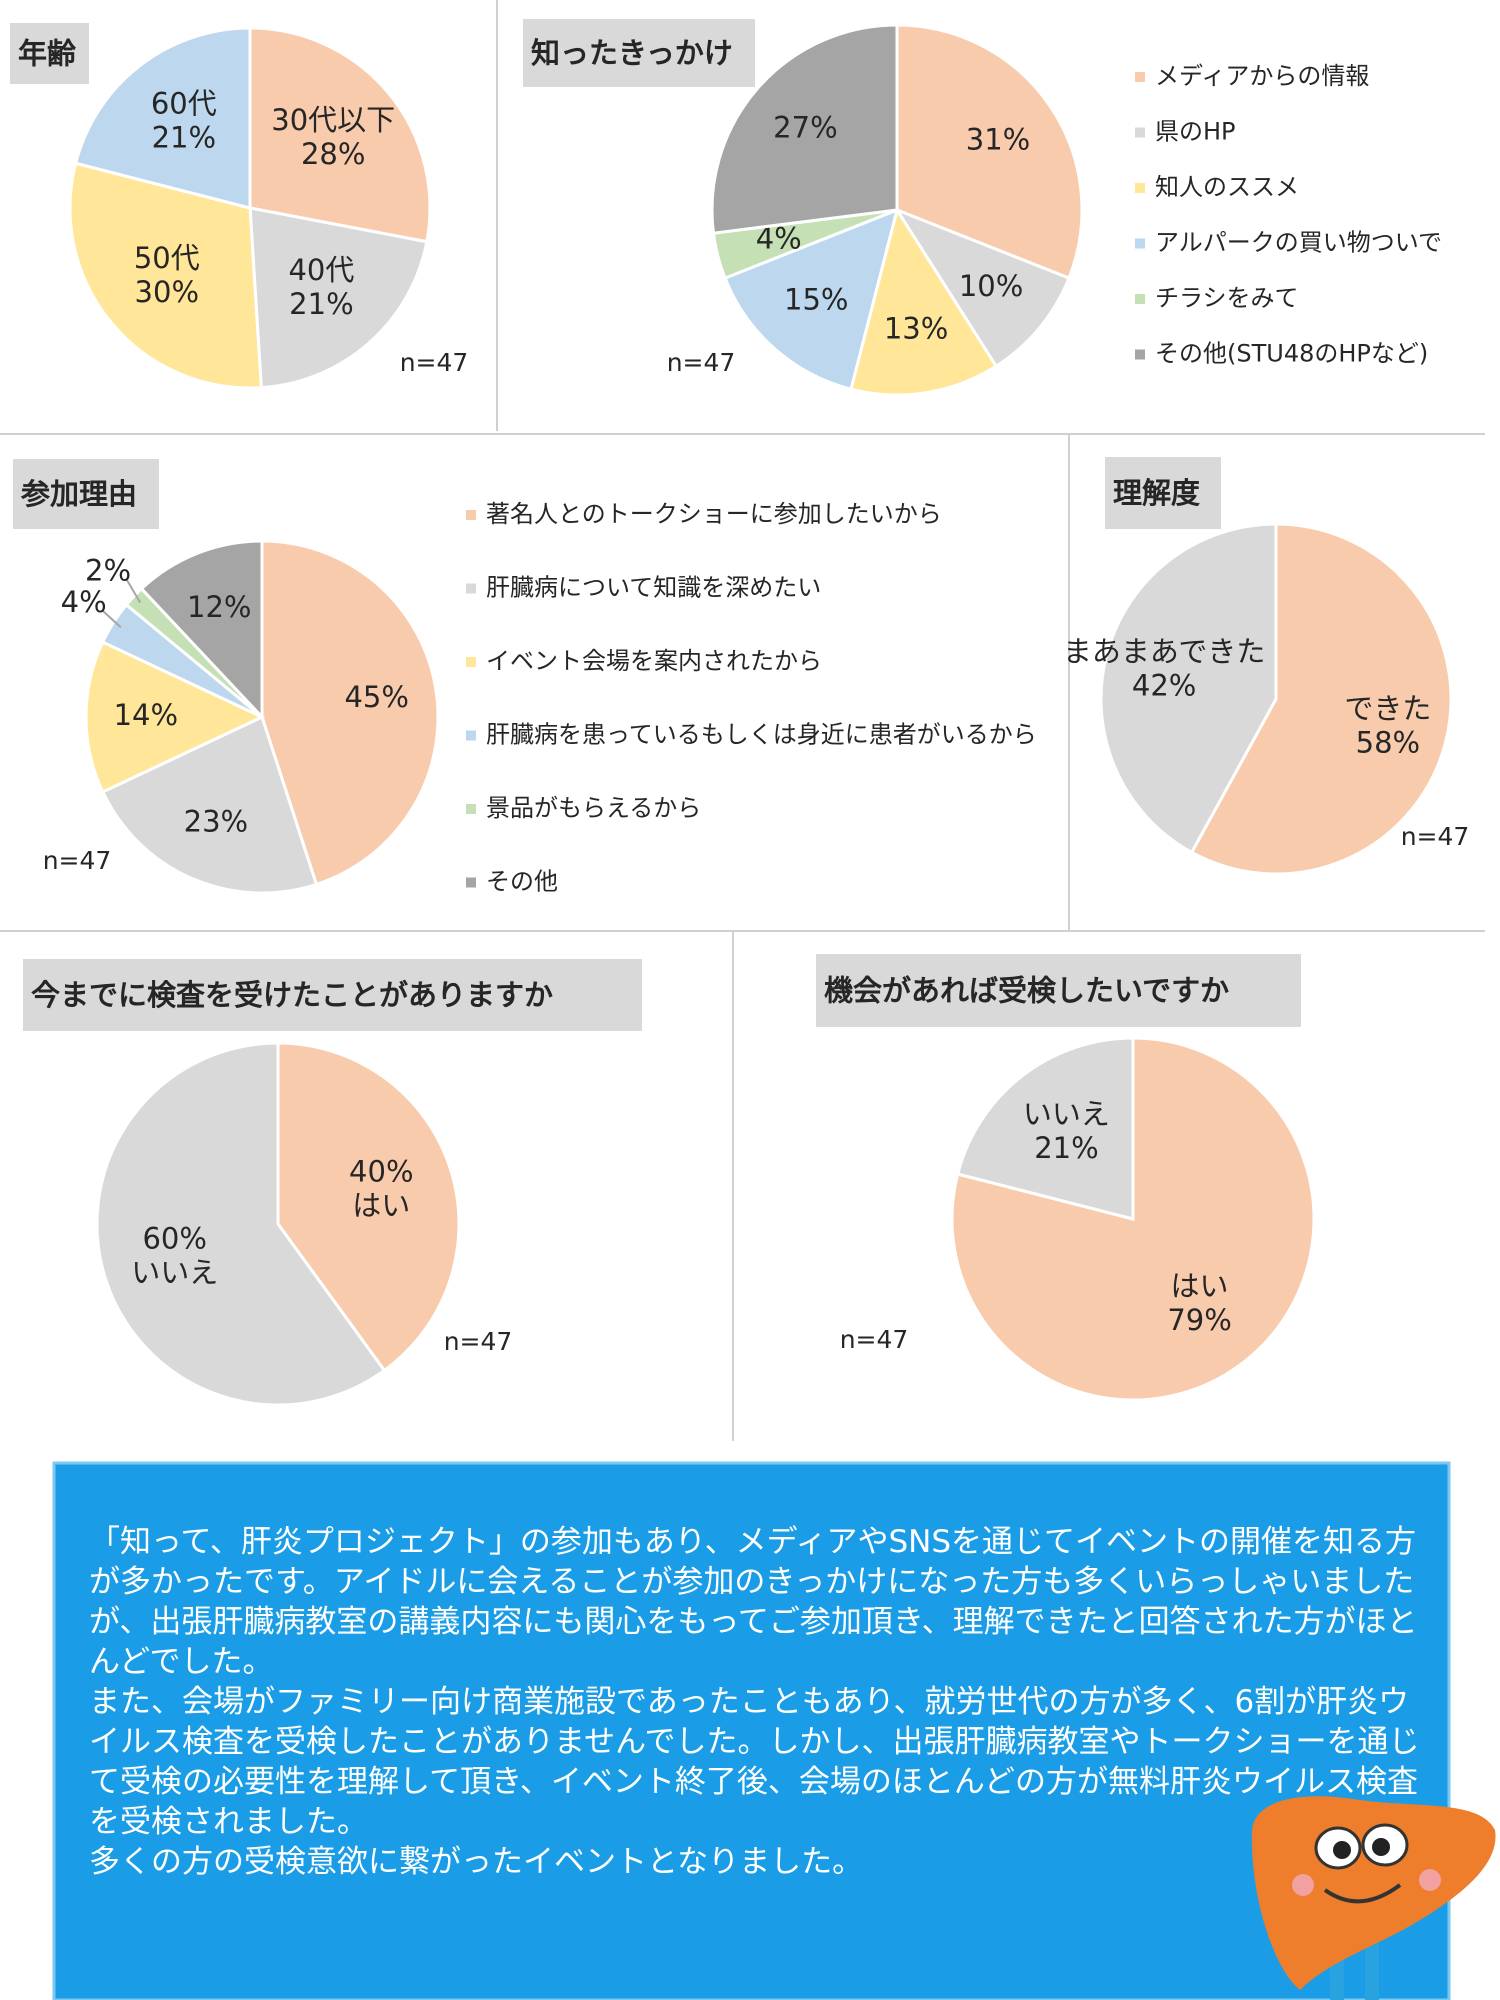 The width and height of the screenshot is (1500, 2000). I want to click on data-label: 42%, so click(1164, 685).